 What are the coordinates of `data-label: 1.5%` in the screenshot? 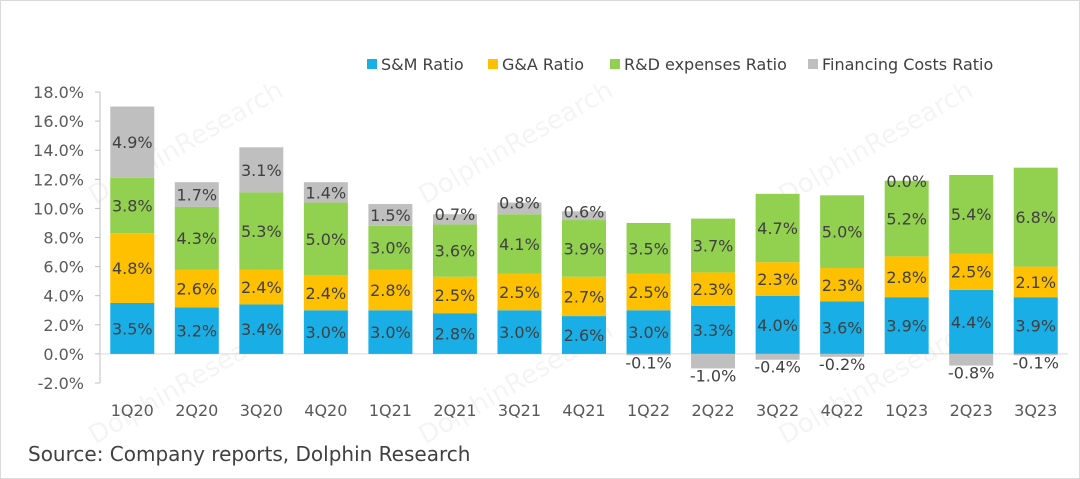 It's located at (390, 215).